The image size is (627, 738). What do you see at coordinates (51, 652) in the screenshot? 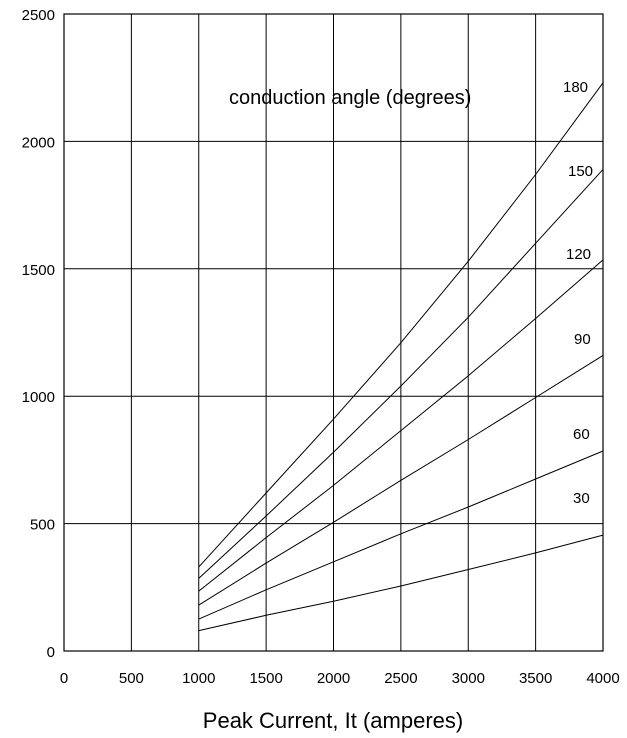
I see `y-tick-label: 0` at bounding box center [51, 652].